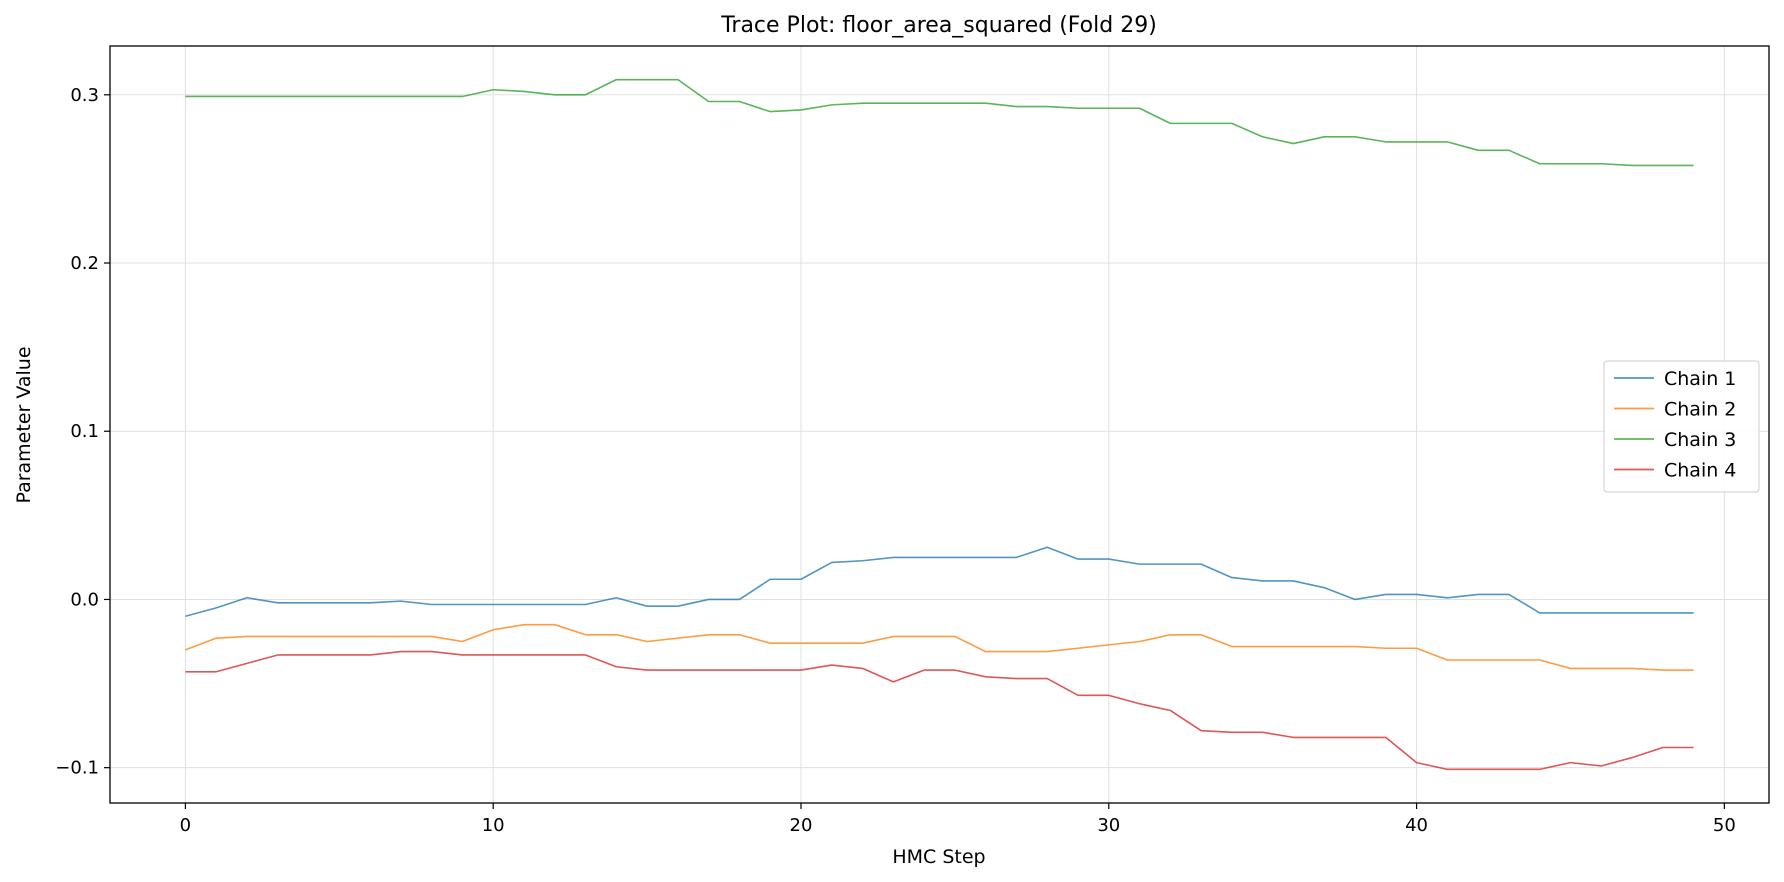  Describe the element at coordinates (938, 857) in the screenshot. I see `x-axis-title: HMC Step` at that location.